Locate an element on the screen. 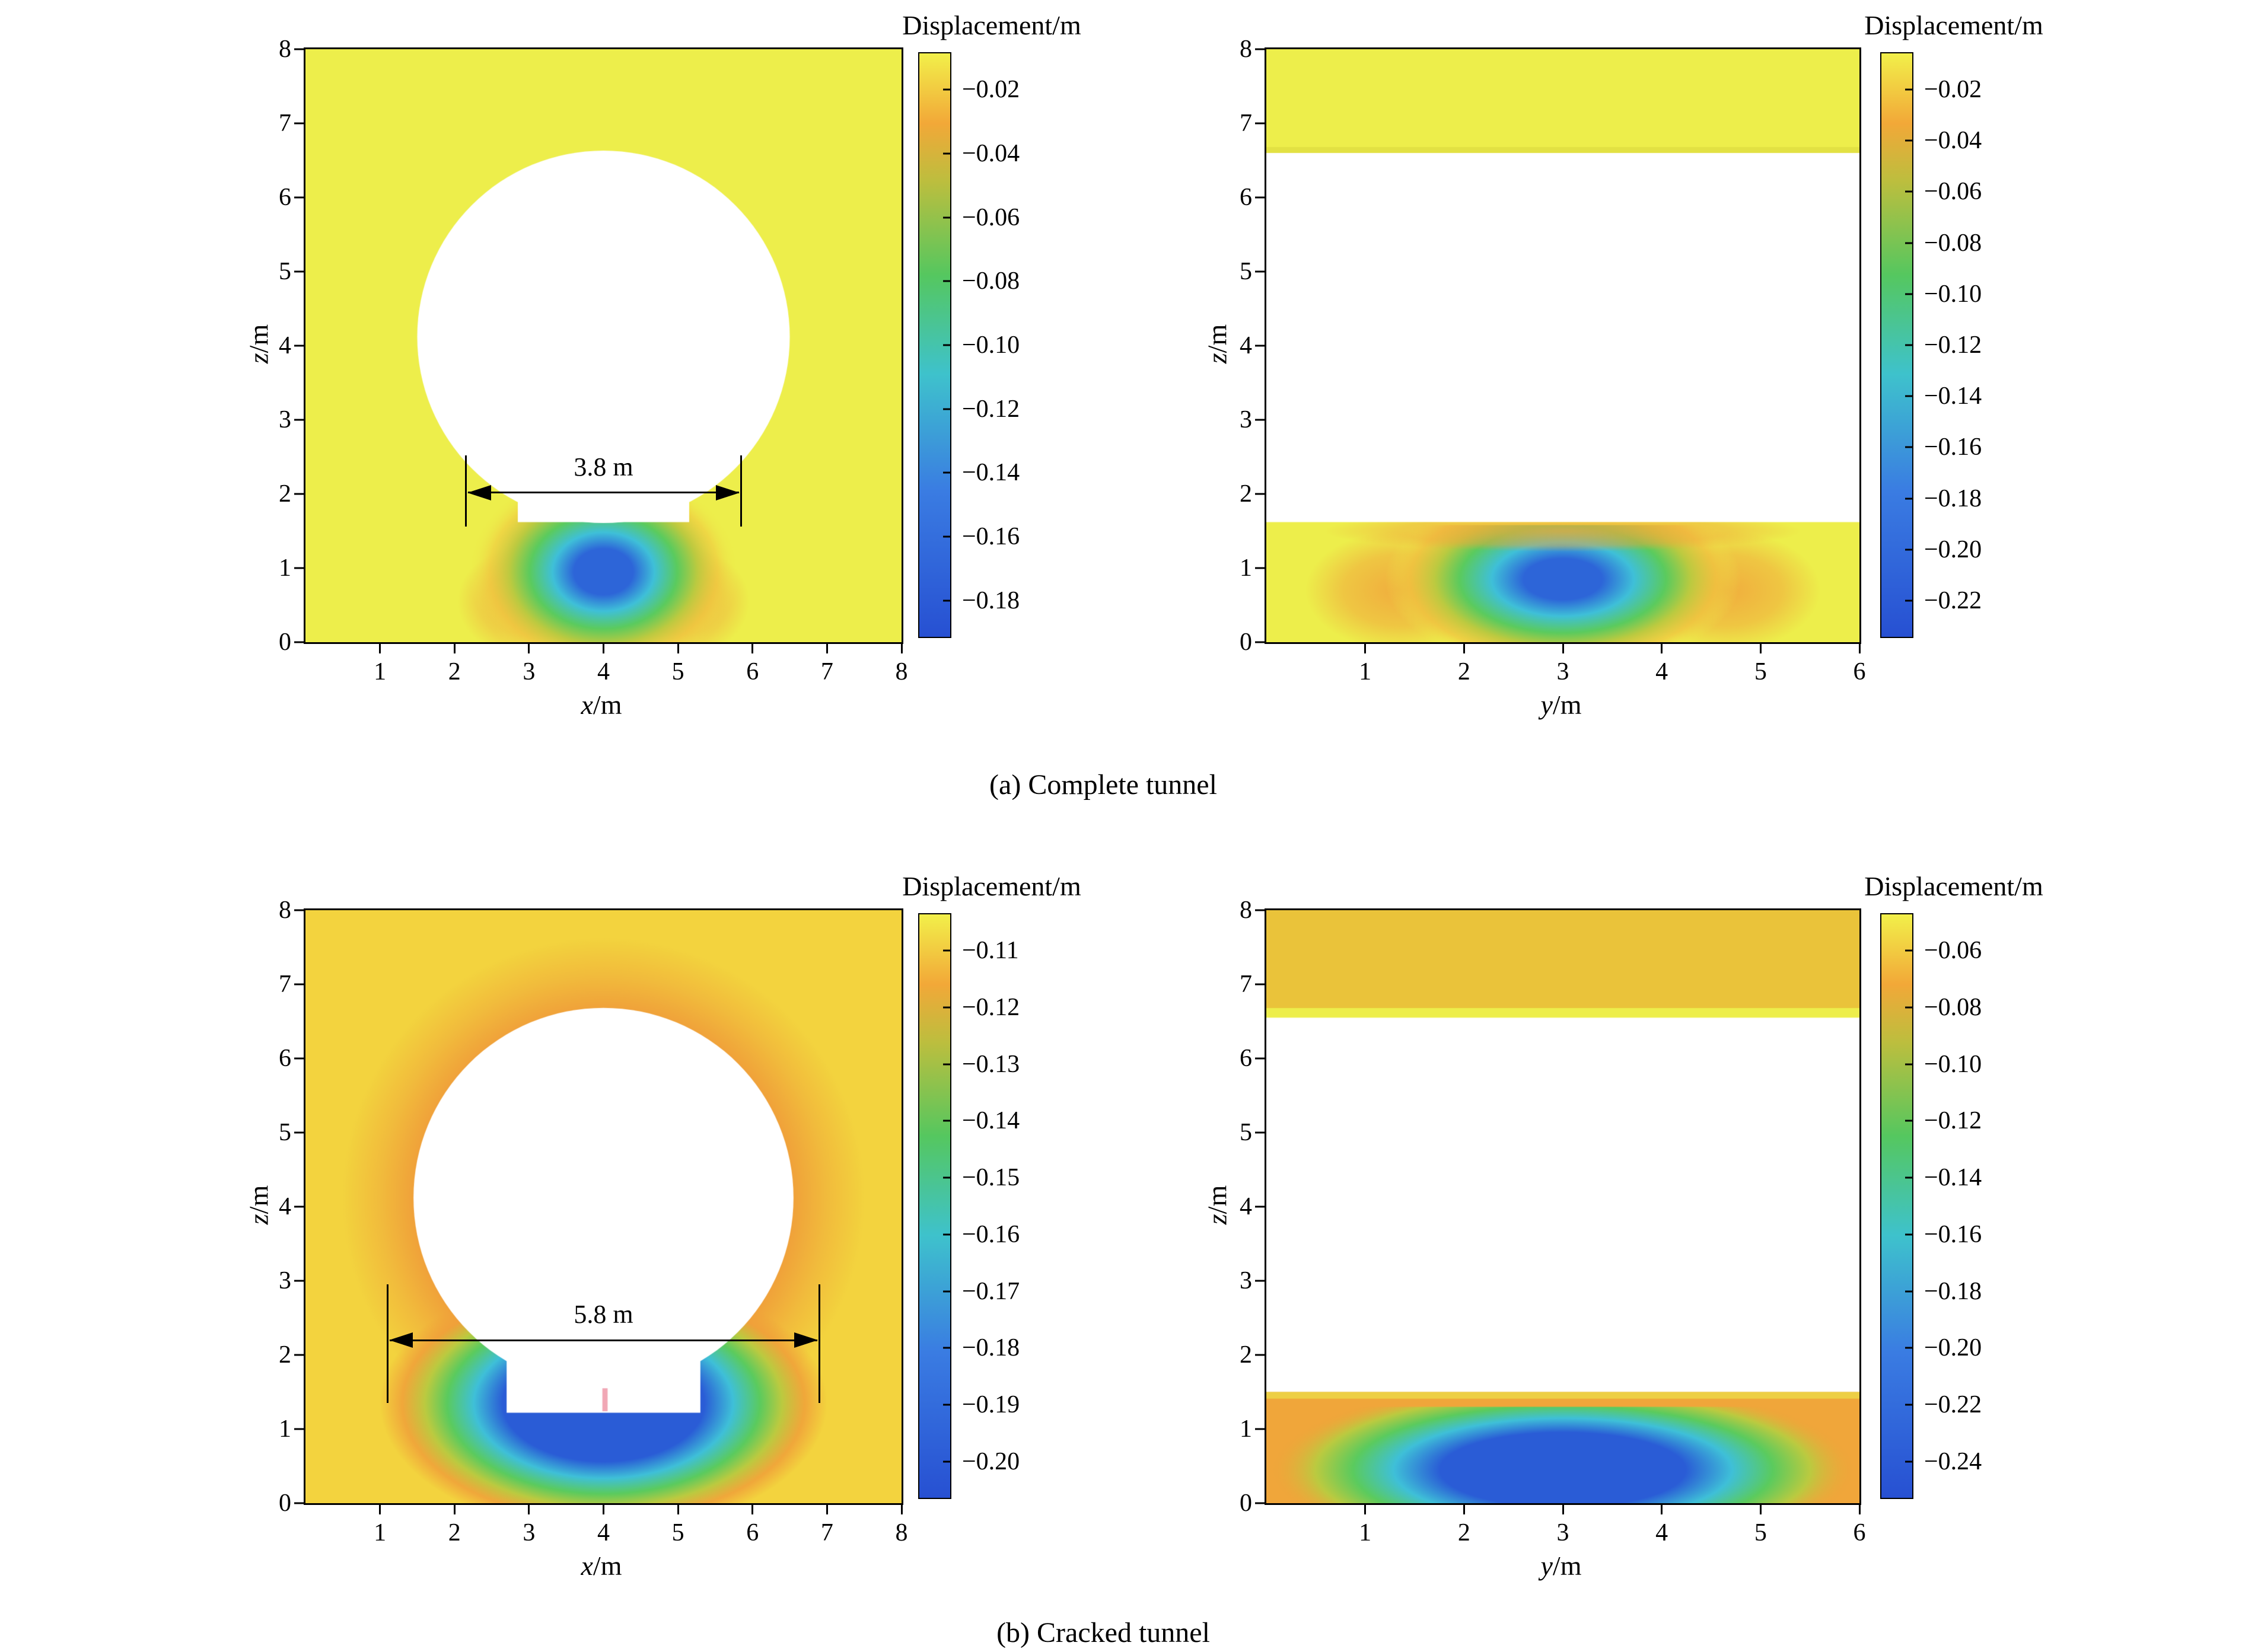  x-tick-label: 8 is located at coordinates (902, 671).